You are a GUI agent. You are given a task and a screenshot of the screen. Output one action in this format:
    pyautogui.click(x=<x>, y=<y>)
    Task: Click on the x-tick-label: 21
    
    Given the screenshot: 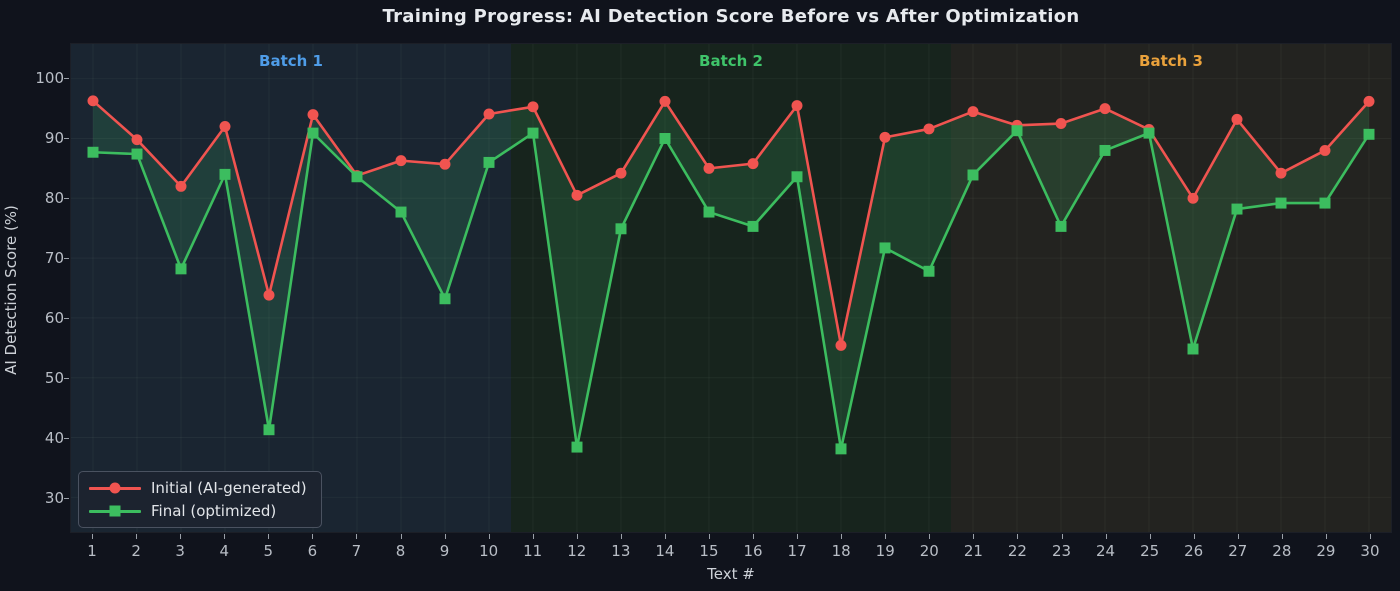 What is the action you would take?
    pyautogui.click(x=973, y=551)
    